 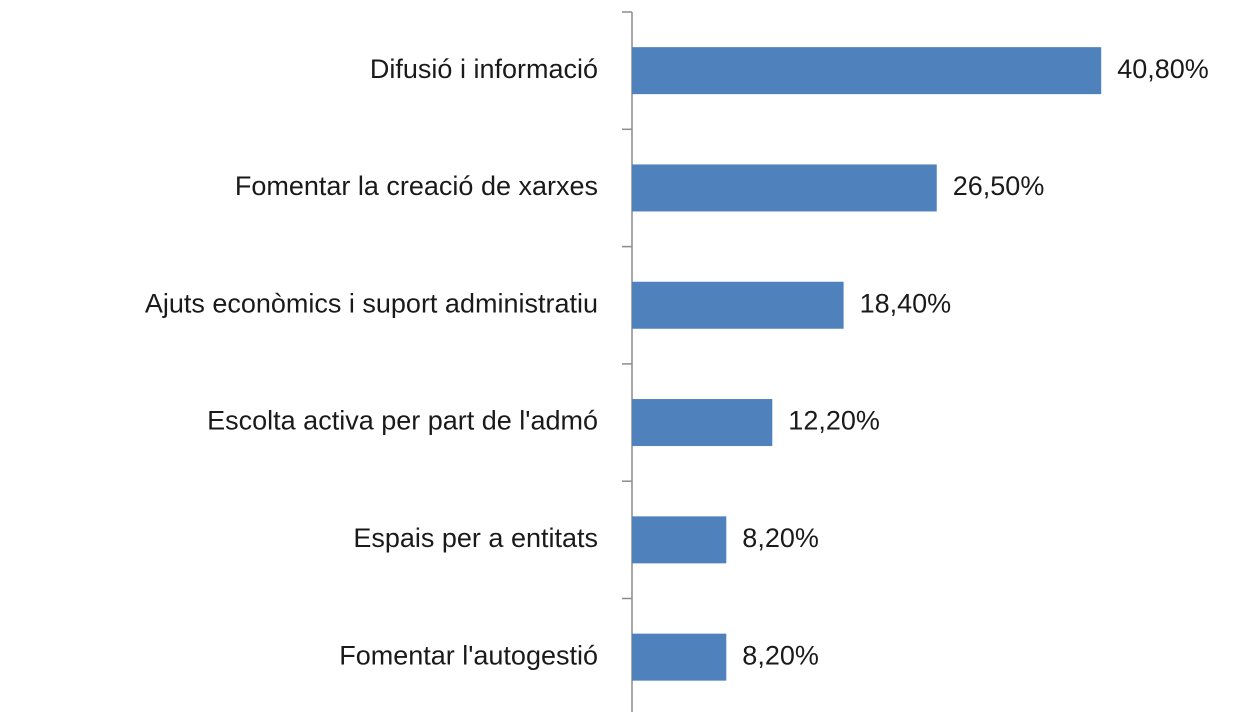 What do you see at coordinates (999, 186) in the screenshot?
I see `value-label: 26,50%` at bounding box center [999, 186].